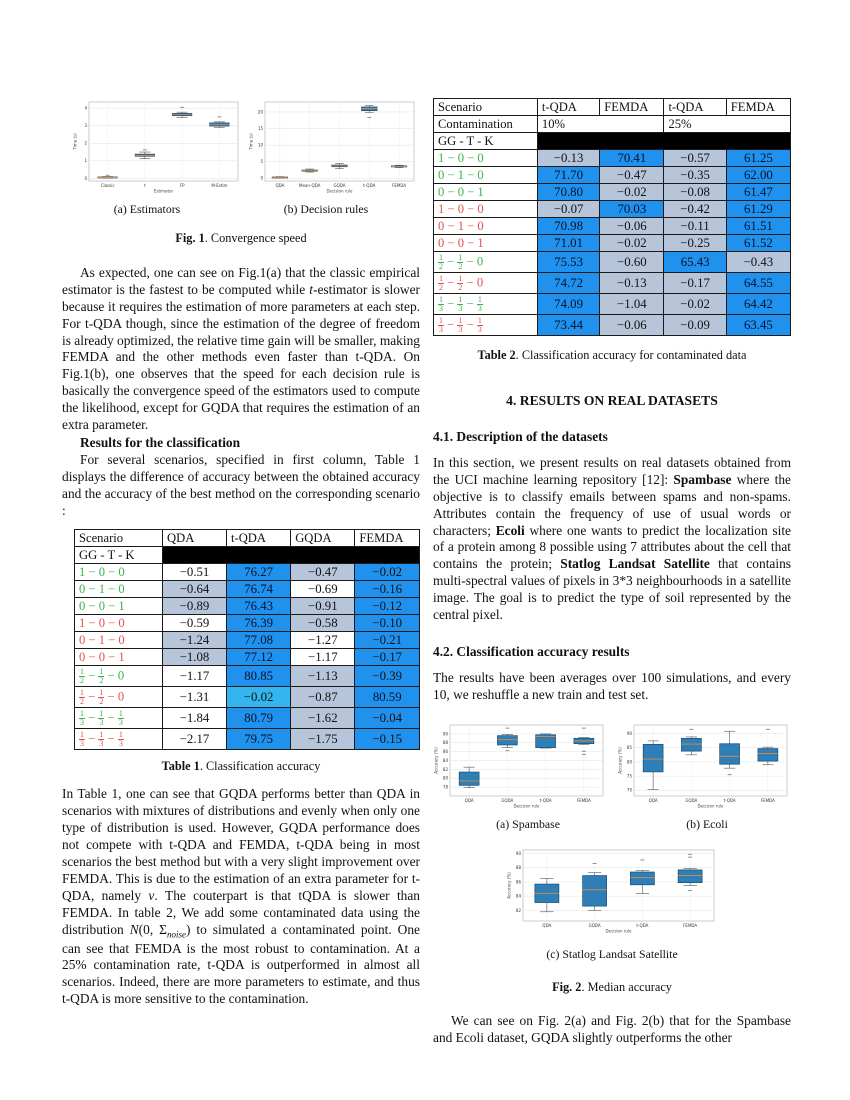 The image size is (850, 1100). I want to click on accuracy-delta-cell: −0.39, so click(387, 676).